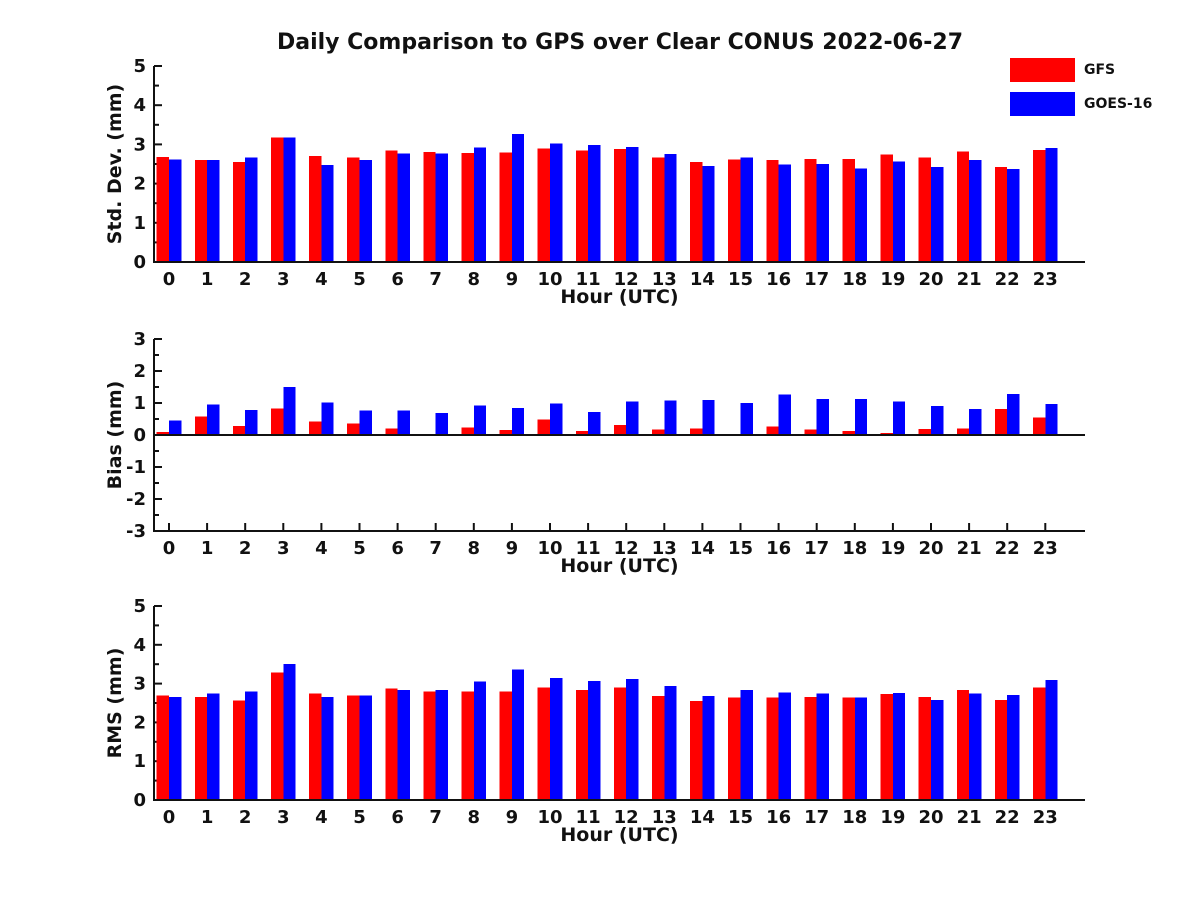  I want to click on x-tick-label: 9, so click(512, 279).